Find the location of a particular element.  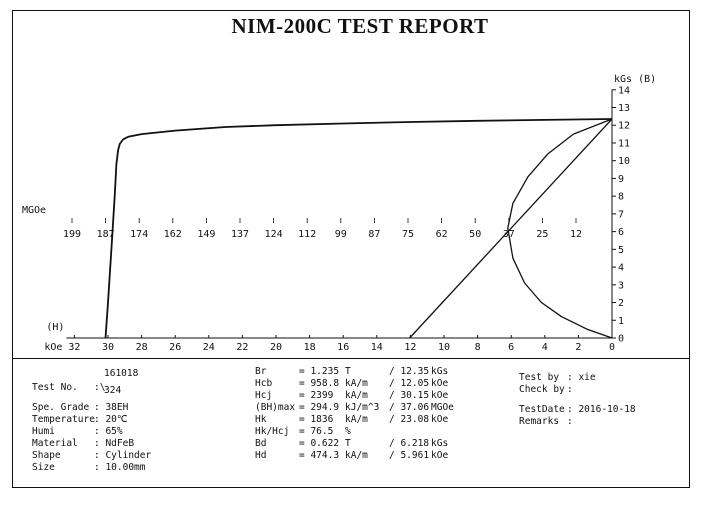

x-tick-label: 8 is located at coordinates (478, 347).